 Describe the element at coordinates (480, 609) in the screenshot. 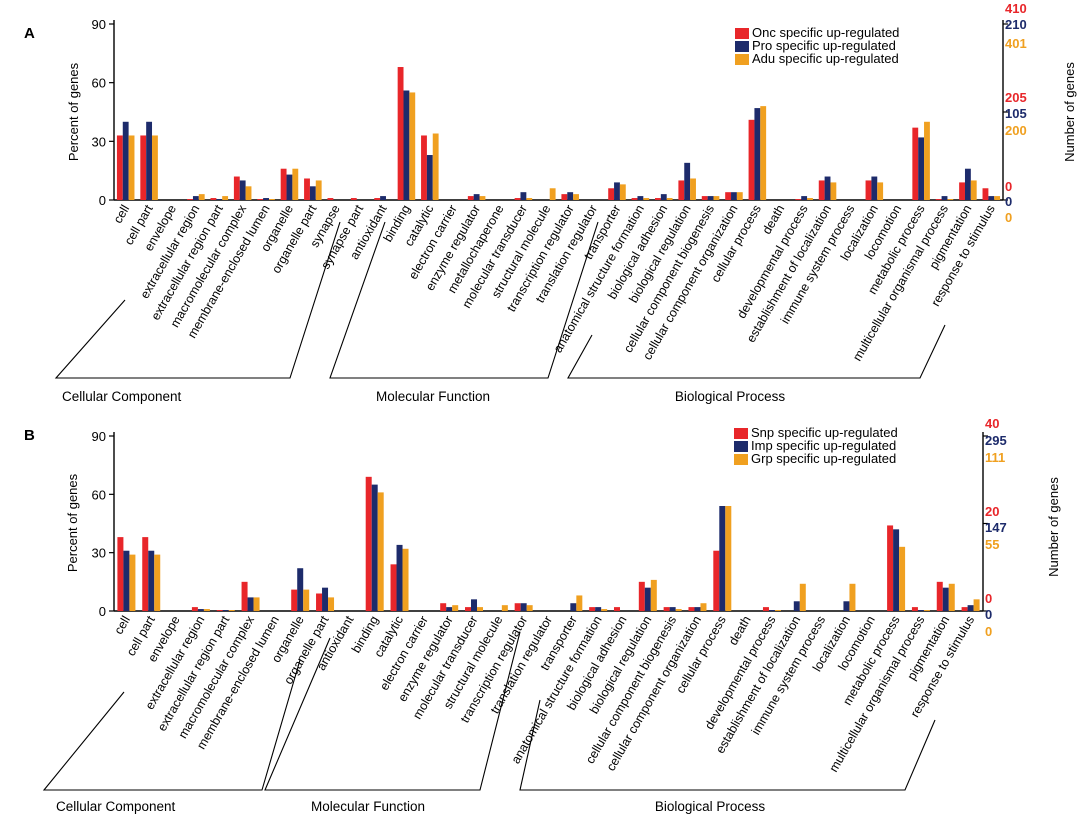

I see `panel-b-bar-grp-molecular-transducer` at that location.